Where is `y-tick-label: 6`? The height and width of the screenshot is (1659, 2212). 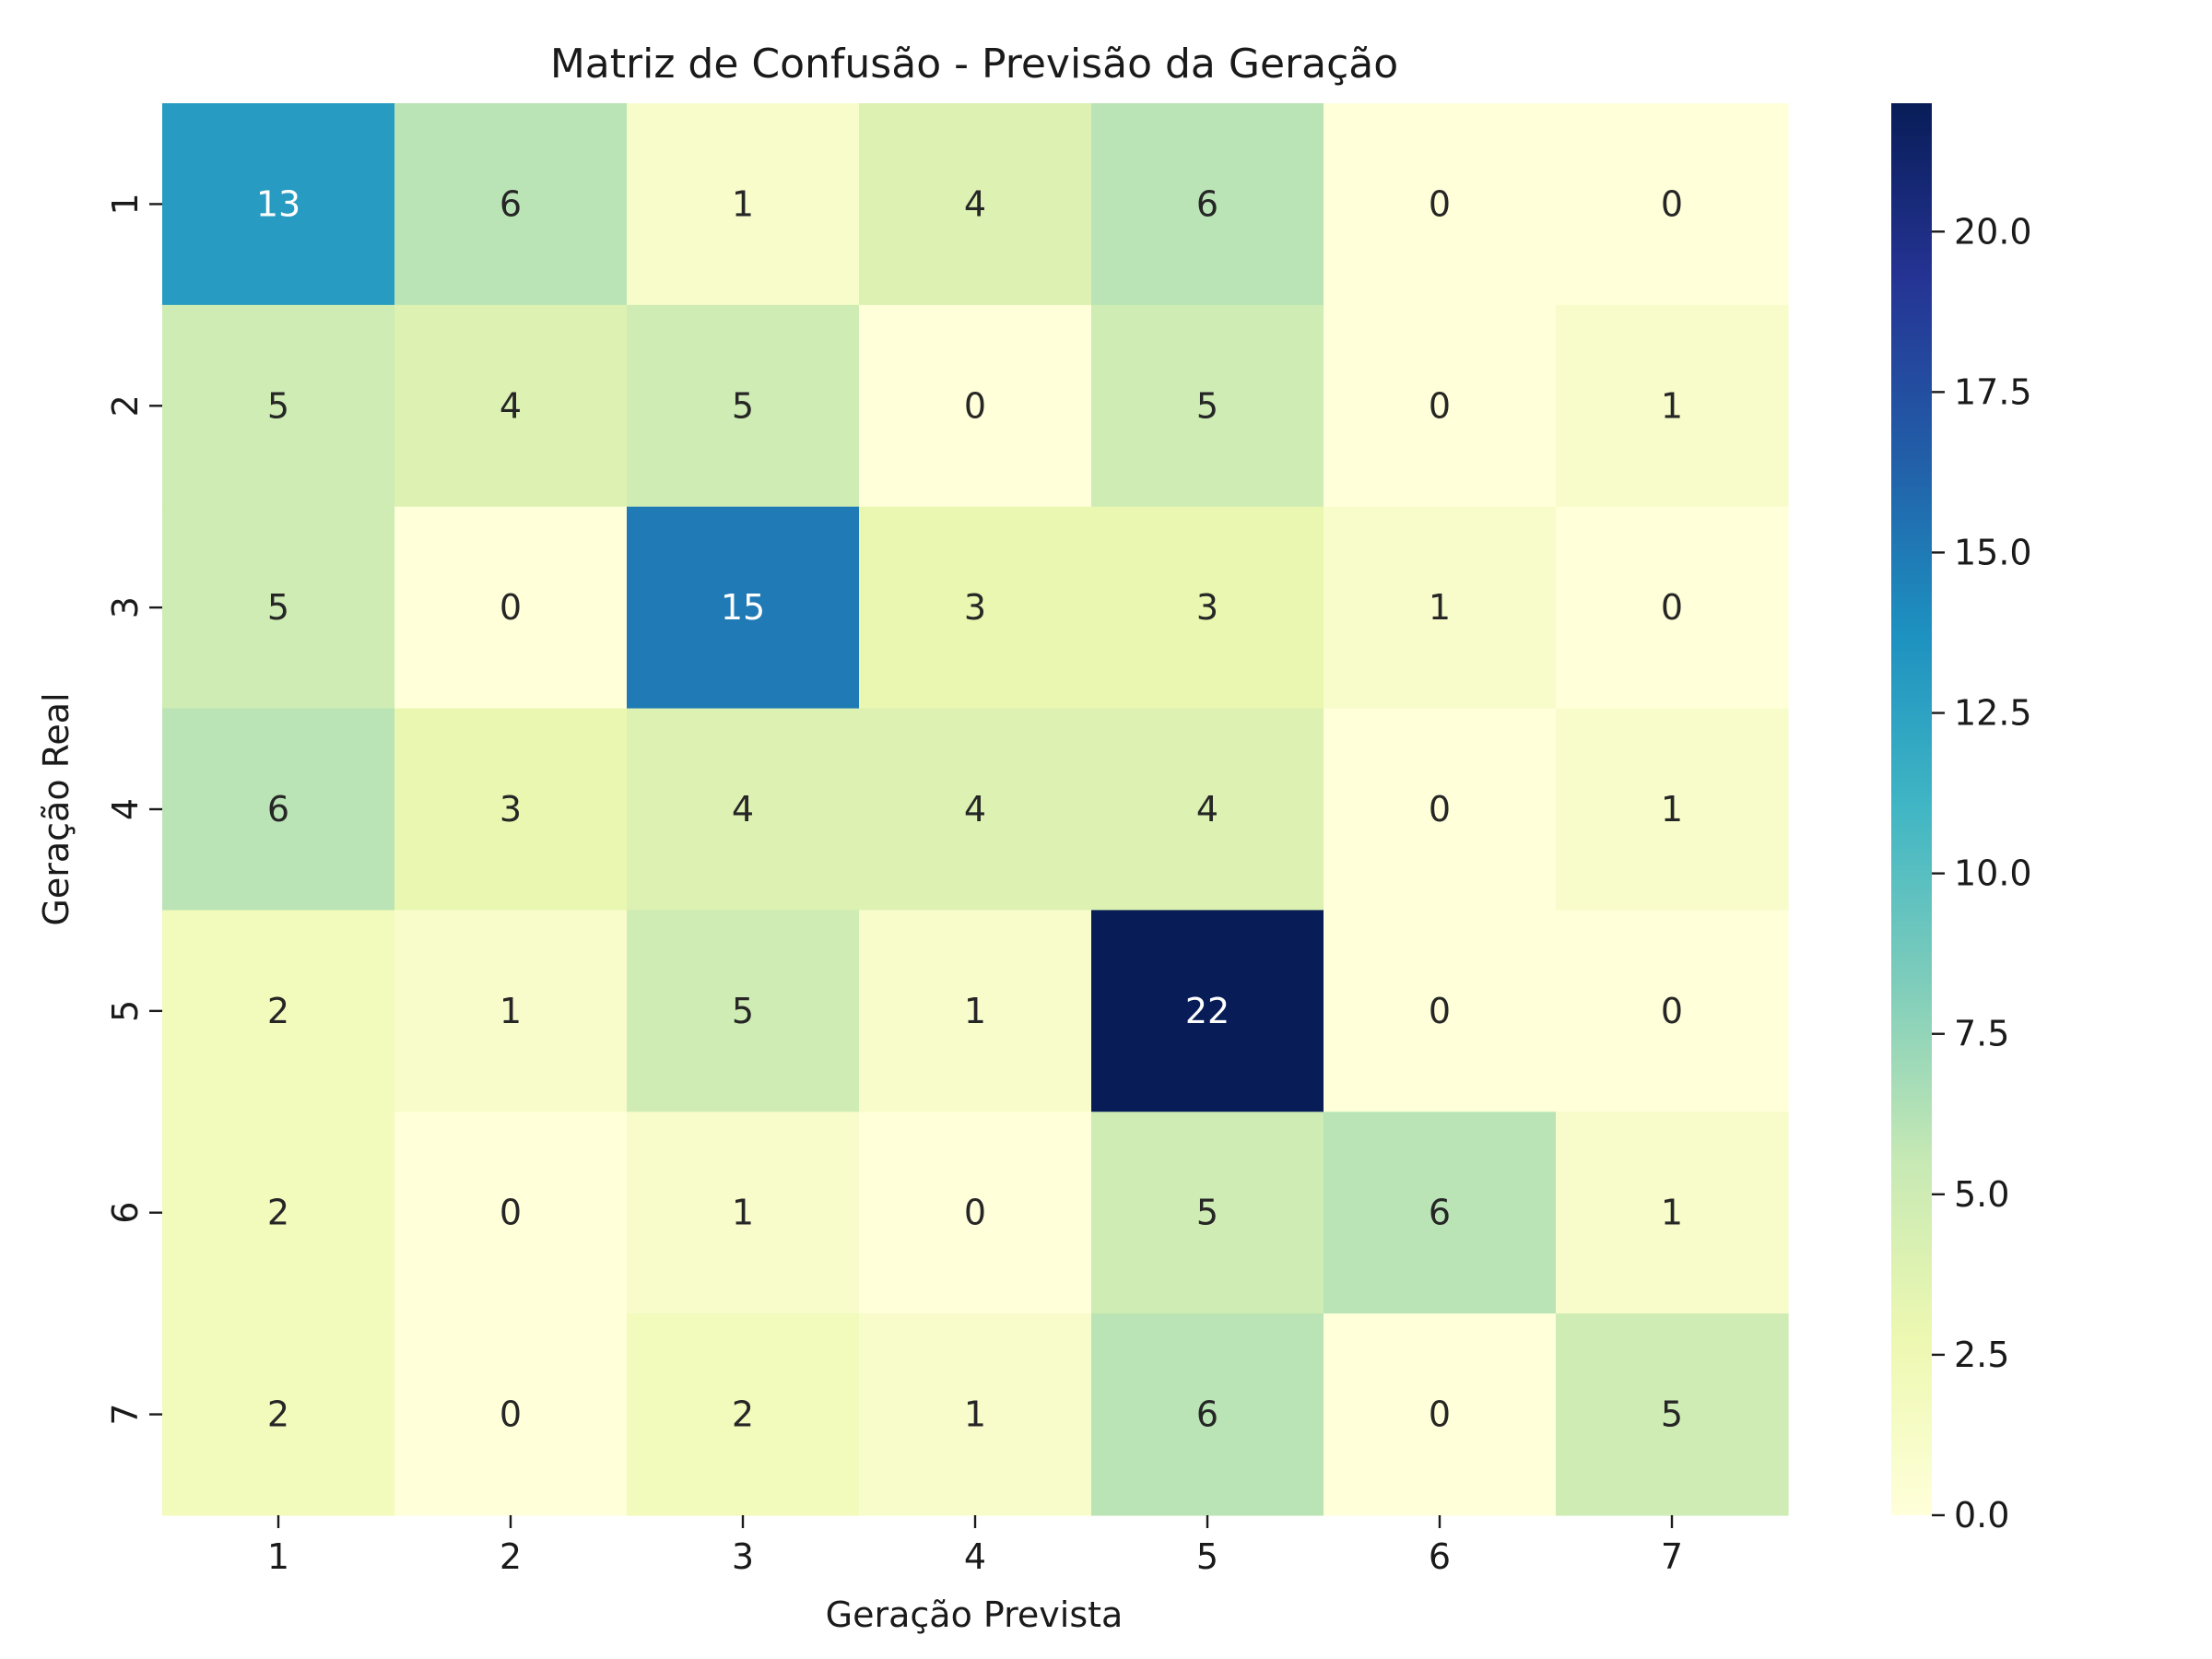
y-tick-label: 6 is located at coordinates (125, 1213).